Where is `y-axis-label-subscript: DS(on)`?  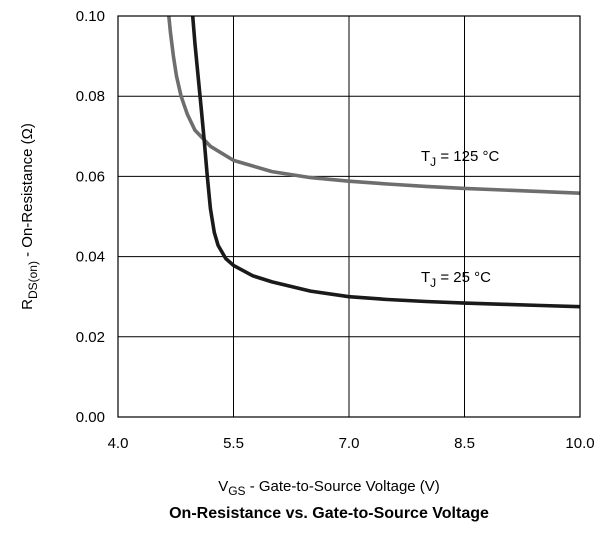 y-axis-label-subscript: DS(on) is located at coordinates (33, 280).